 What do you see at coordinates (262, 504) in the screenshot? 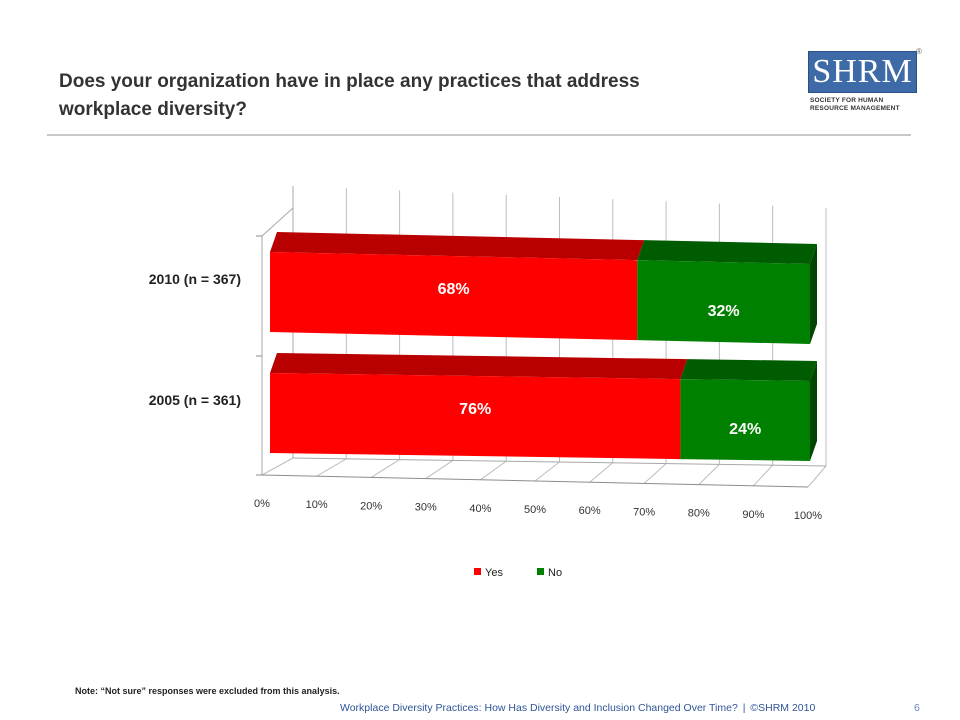
I see `x-tick-label-0: 0%` at bounding box center [262, 504].